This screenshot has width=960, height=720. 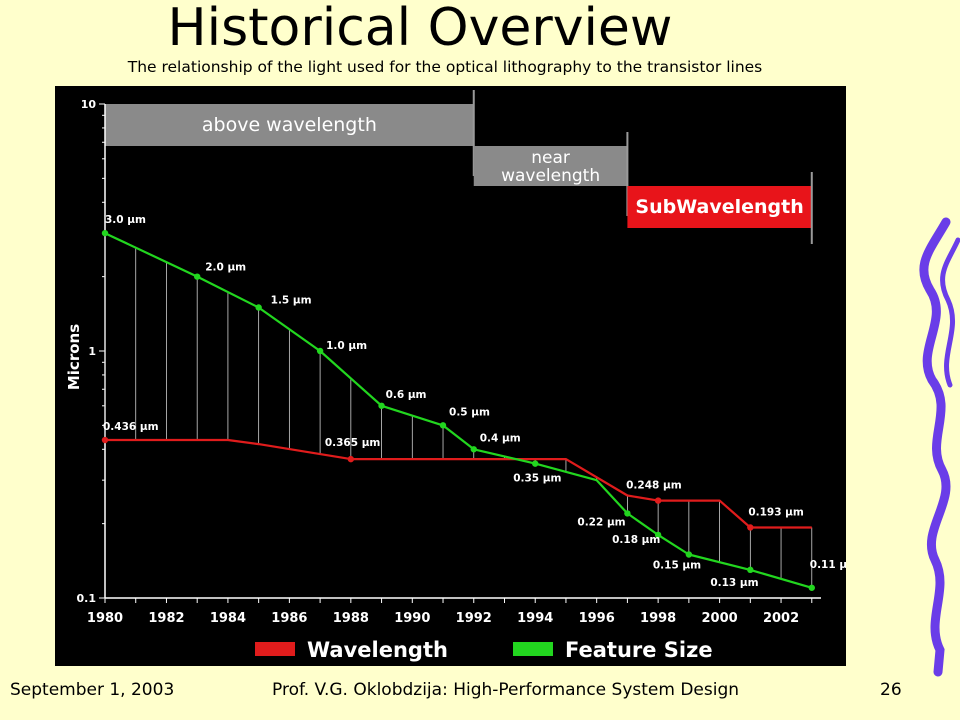 I want to click on x-tick-label: 1982, so click(x=166, y=618).